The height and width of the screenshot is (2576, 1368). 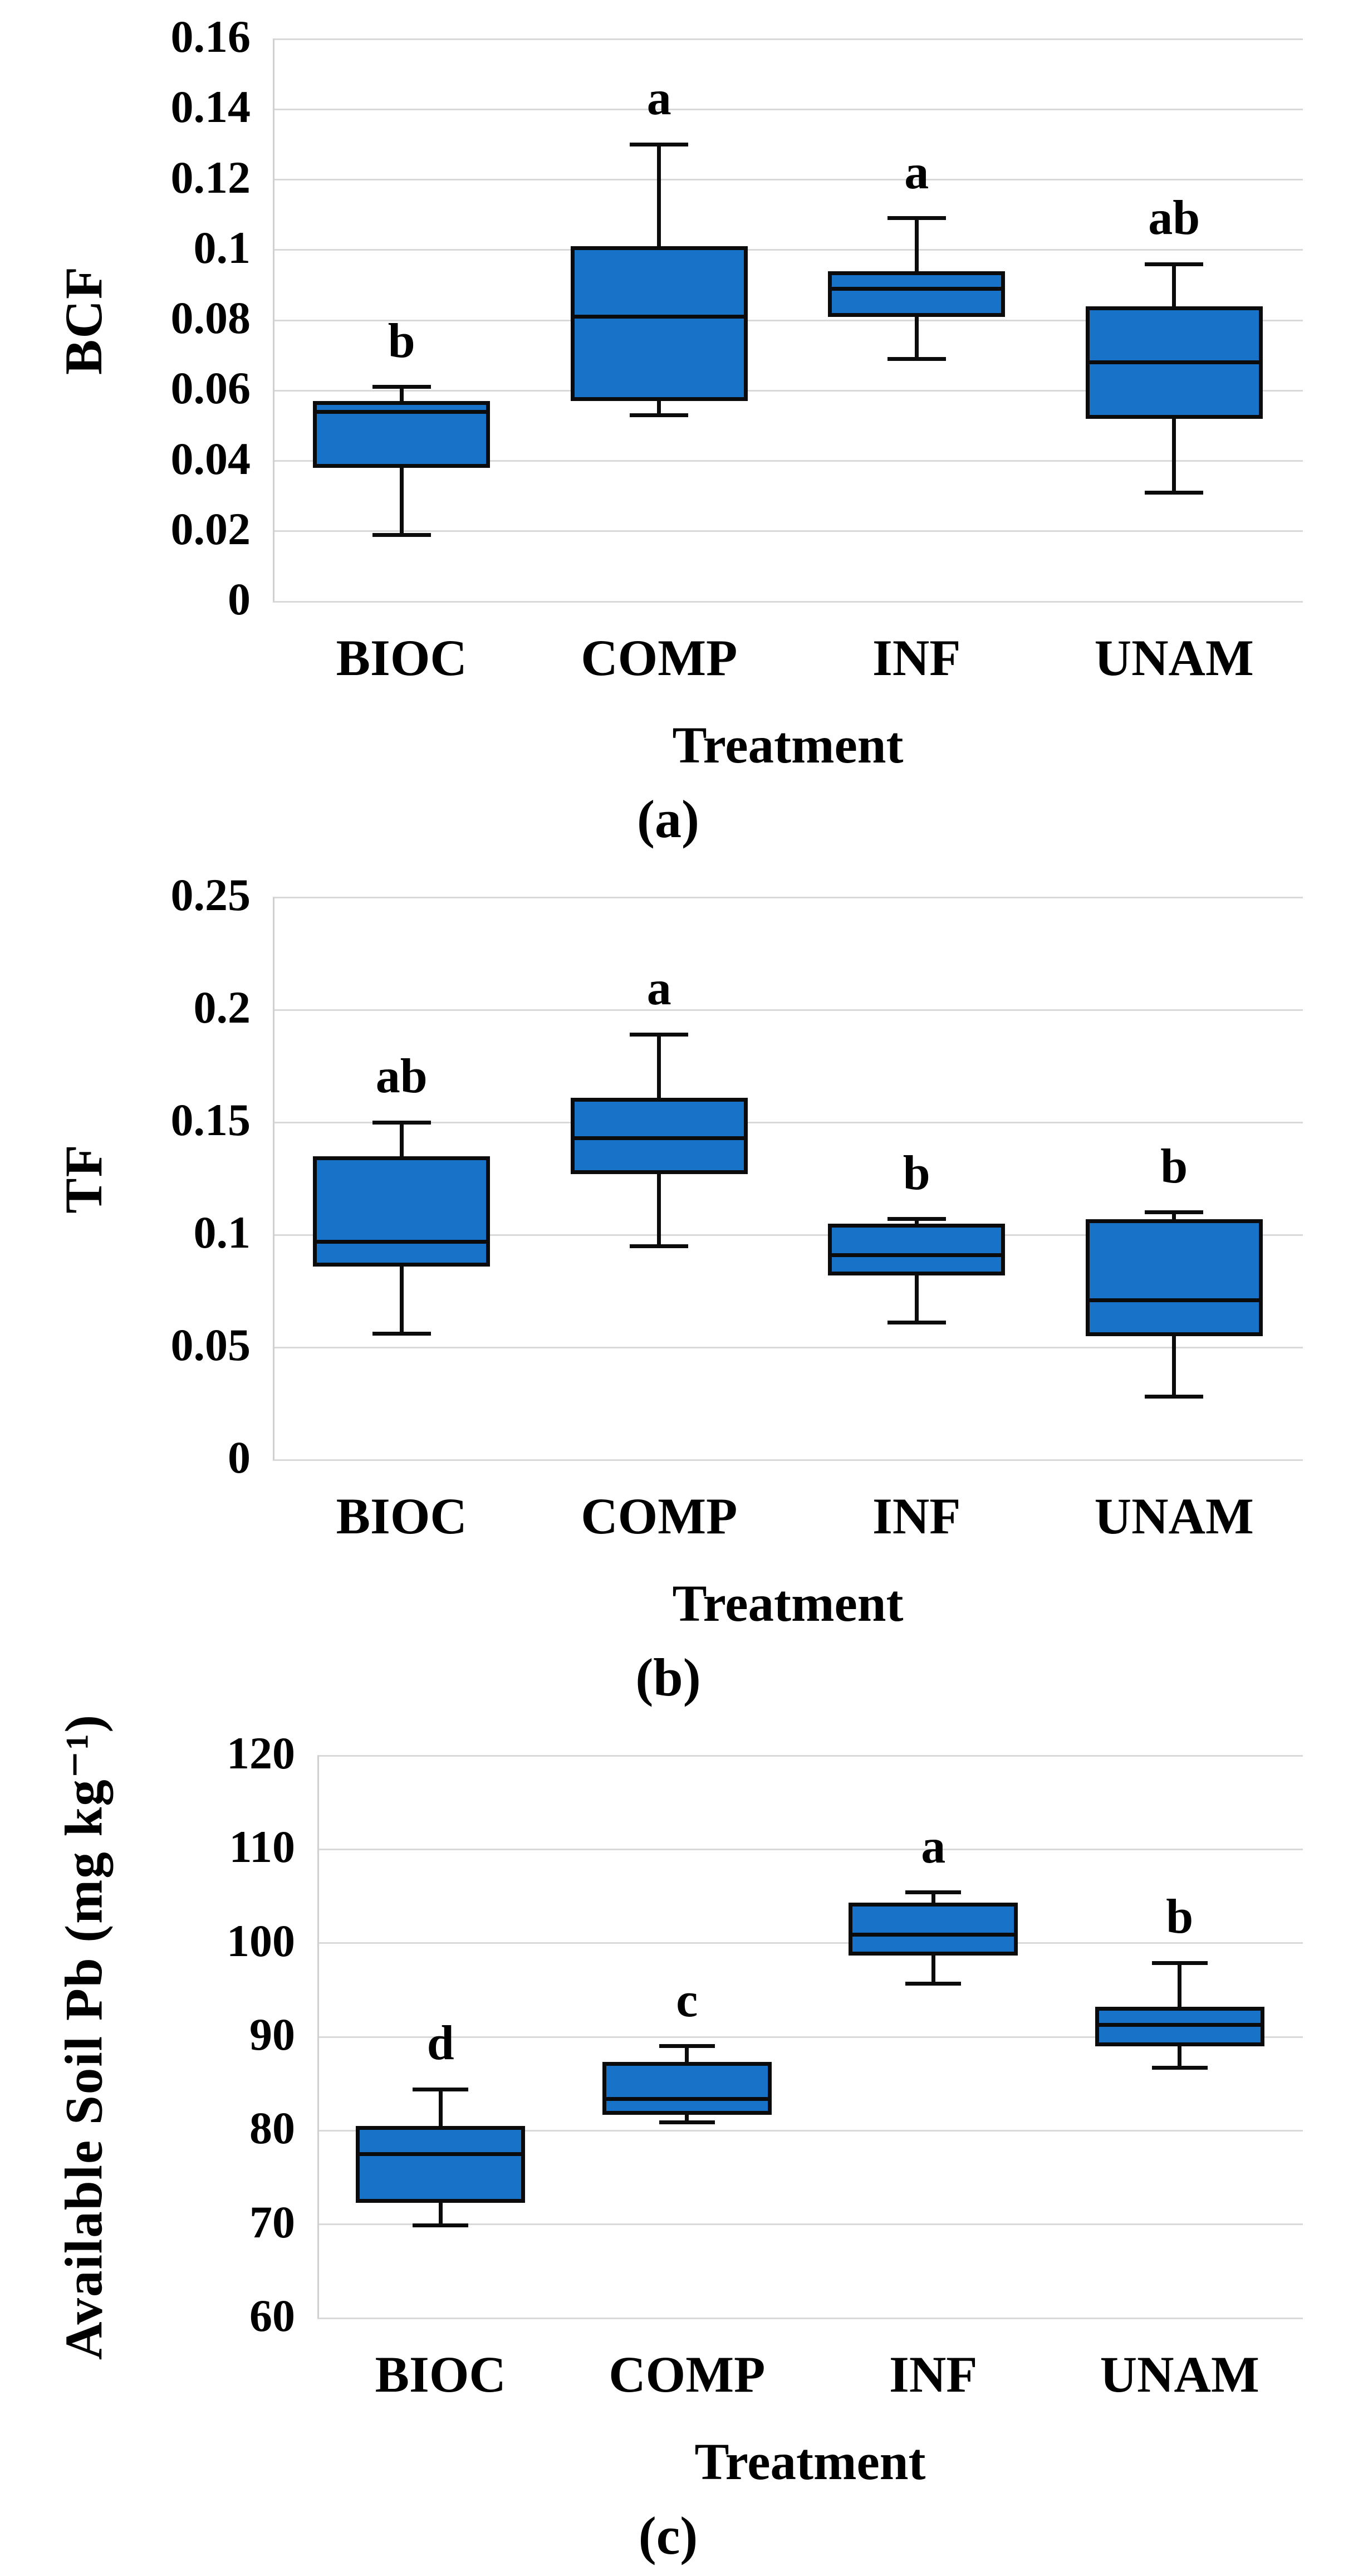 I want to click on y-tick-label: 0.16, so click(x=211, y=36).